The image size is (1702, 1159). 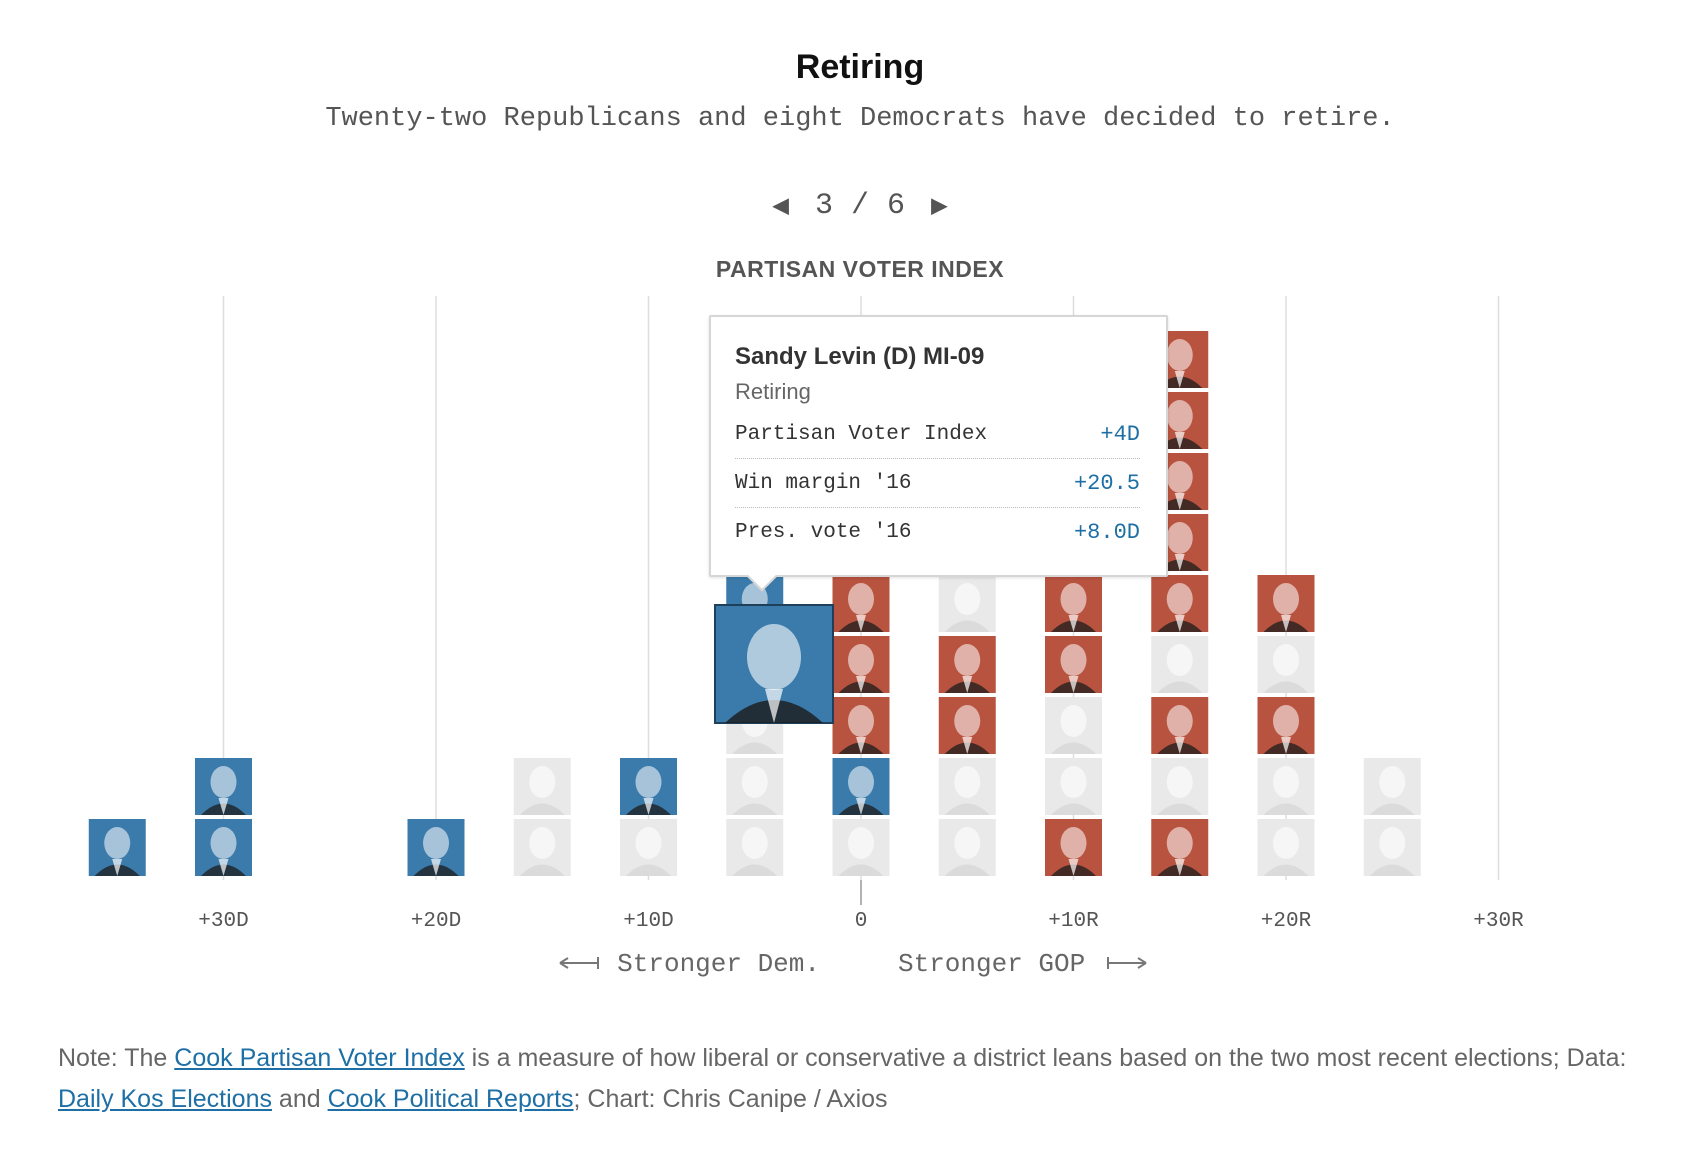 What do you see at coordinates (859, 205) in the screenshot?
I see `page-indicator: 3 / 6` at bounding box center [859, 205].